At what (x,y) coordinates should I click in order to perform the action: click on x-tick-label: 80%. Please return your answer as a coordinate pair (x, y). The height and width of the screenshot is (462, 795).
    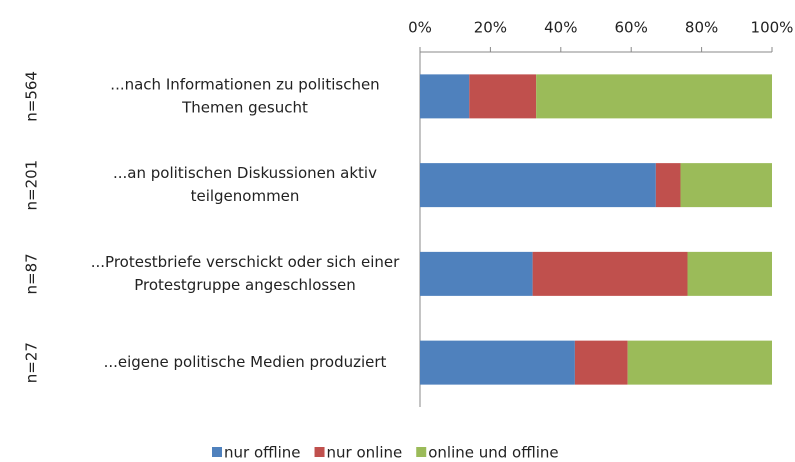
    Looking at the image, I should click on (701, 28).